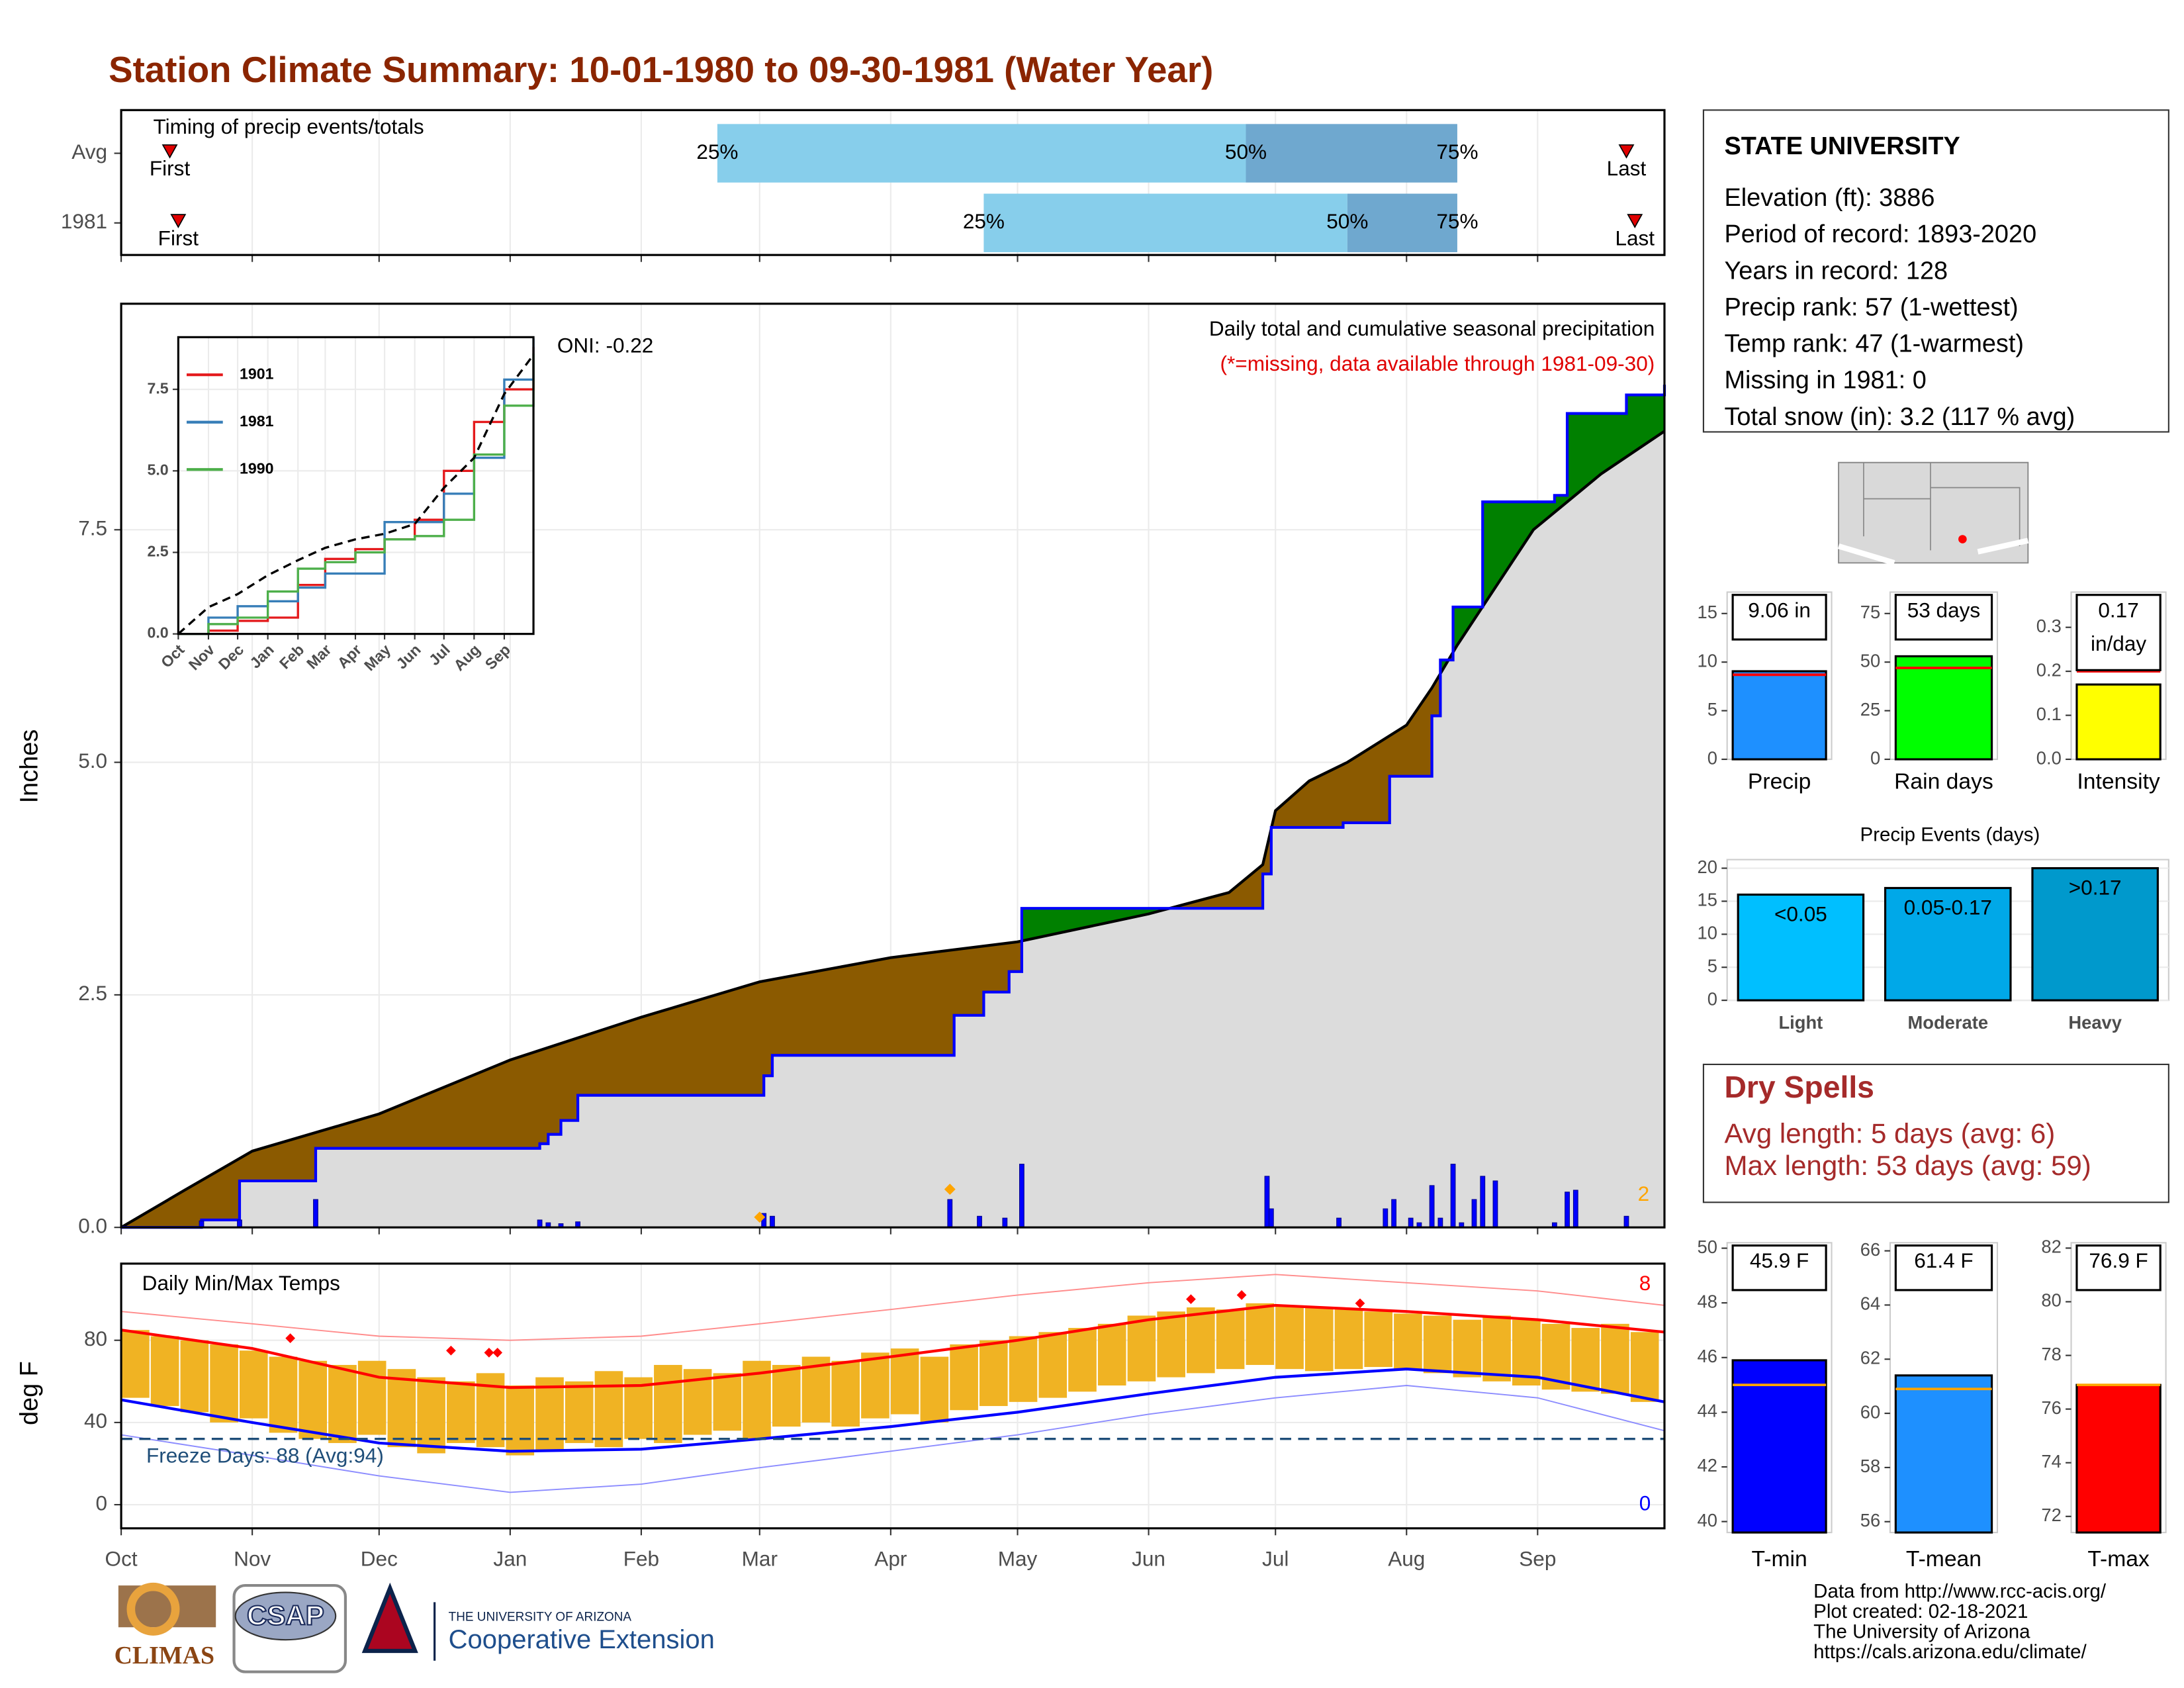  What do you see at coordinates (510, 1559) in the screenshot?
I see `x-tick-label: Jan` at bounding box center [510, 1559].